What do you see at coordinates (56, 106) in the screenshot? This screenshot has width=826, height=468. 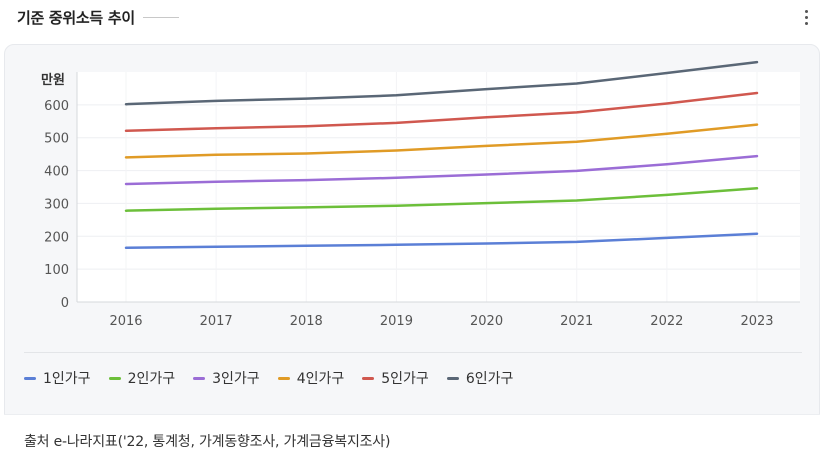 I see `y-tick-label: 600` at bounding box center [56, 106].